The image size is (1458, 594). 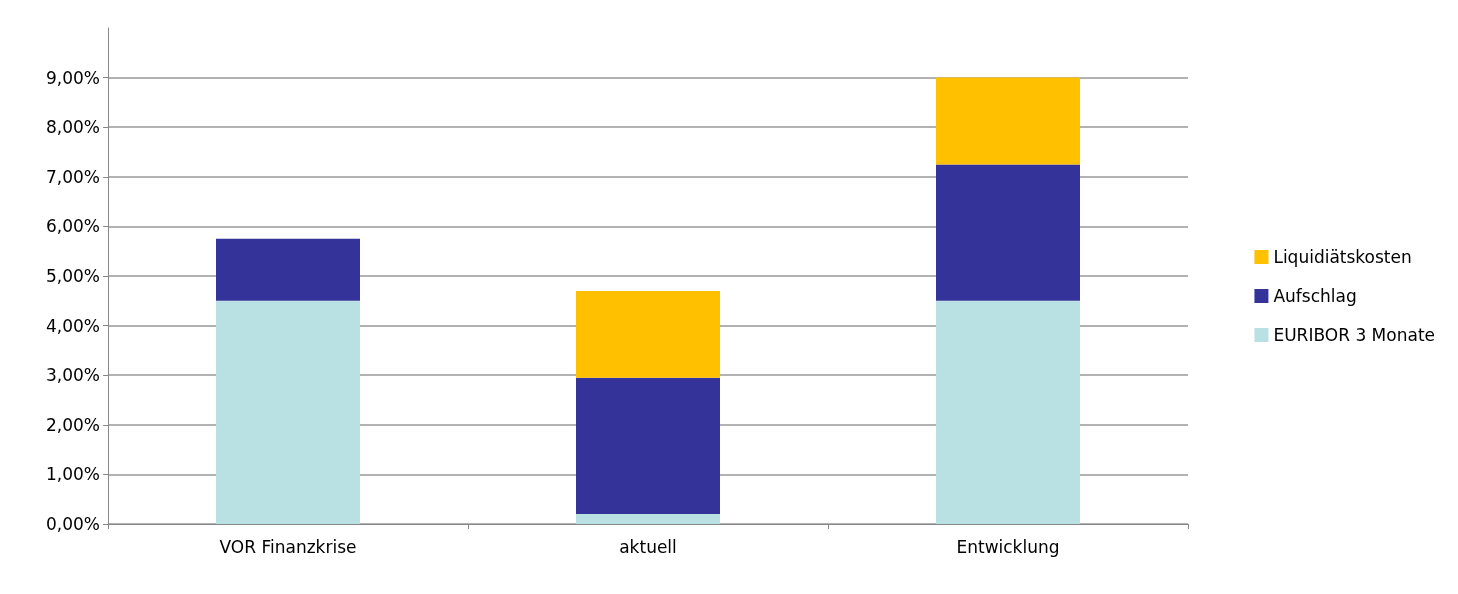 What do you see at coordinates (72, 77) in the screenshot?
I see `y-tick-label: 9,00%` at bounding box center [72, 77].